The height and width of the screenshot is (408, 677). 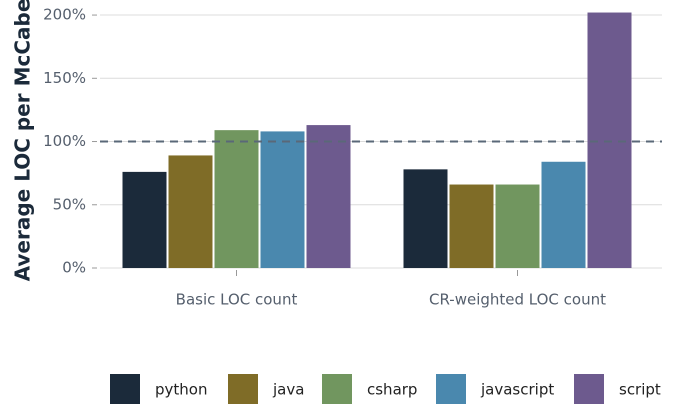 I want to click on y-tick-label: 150%, so click(x=64, y=78).